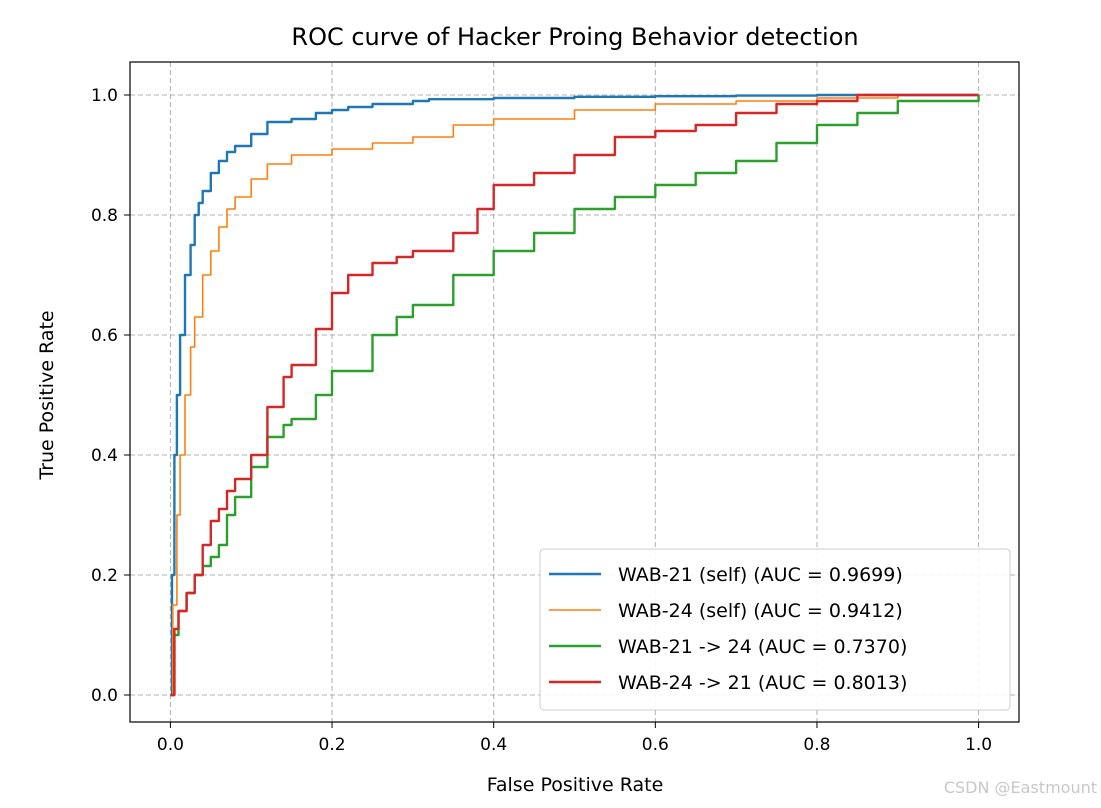 The image size is (1101, 808). I want to click on x-tick-label: 1.0, so click(978, 745).